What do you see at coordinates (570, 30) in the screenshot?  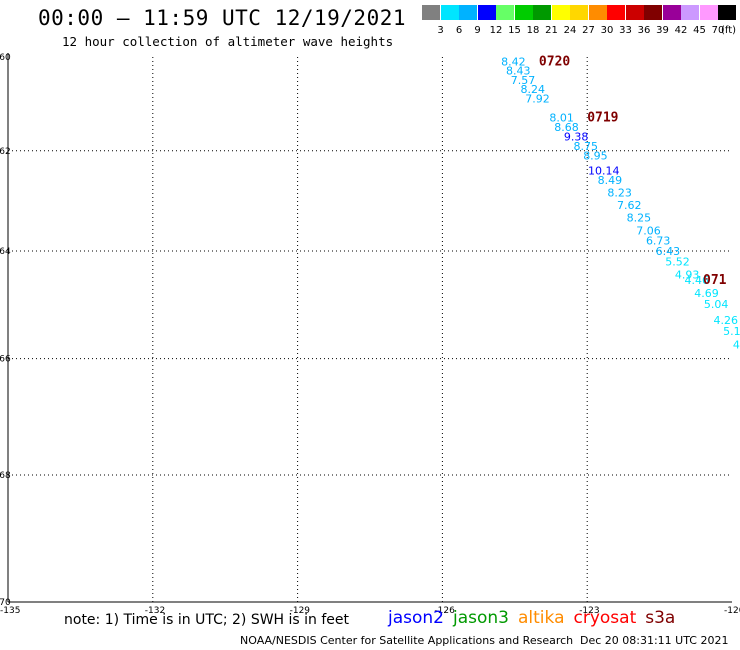 I see `colorbar-label: 24` at bounding box center [570, 30].